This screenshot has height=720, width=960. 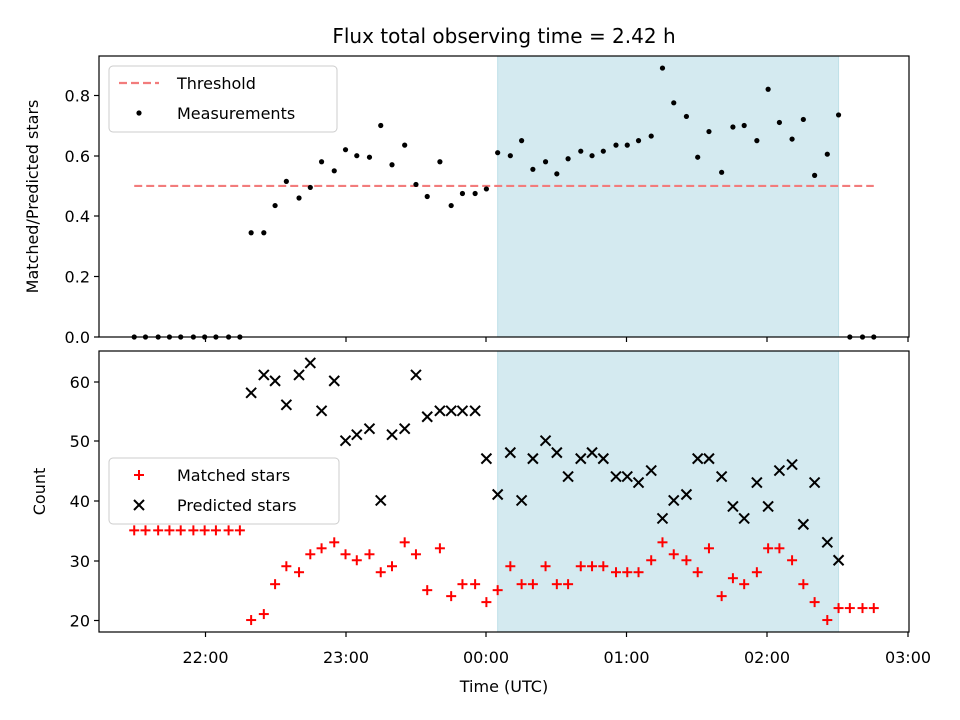 I want to click on x-axis-label: Time (UTC), so click(x=503, y=686).